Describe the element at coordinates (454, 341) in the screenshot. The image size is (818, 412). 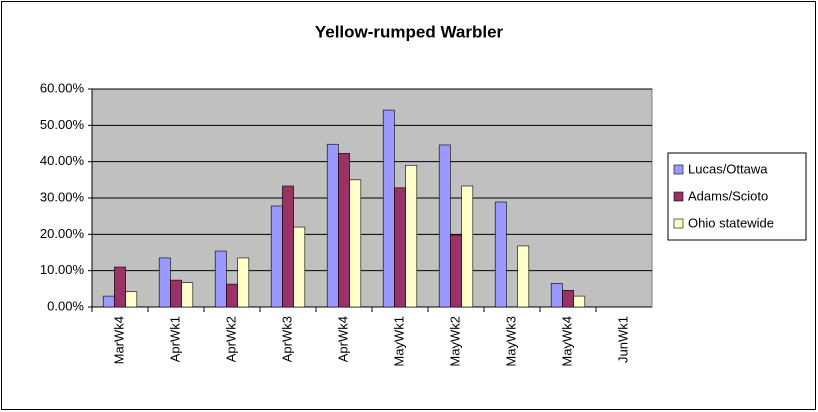
I see `x-tick-label: MayWk2` at that location.